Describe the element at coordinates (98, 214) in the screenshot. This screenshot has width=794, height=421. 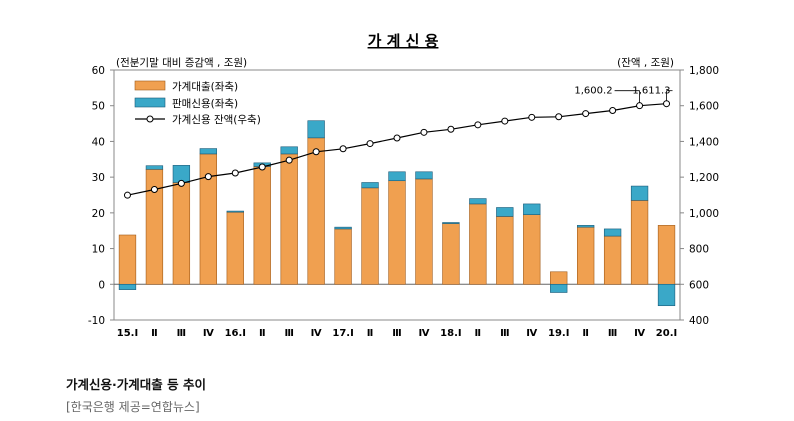
I see `left-tick-label: 20` at that location.